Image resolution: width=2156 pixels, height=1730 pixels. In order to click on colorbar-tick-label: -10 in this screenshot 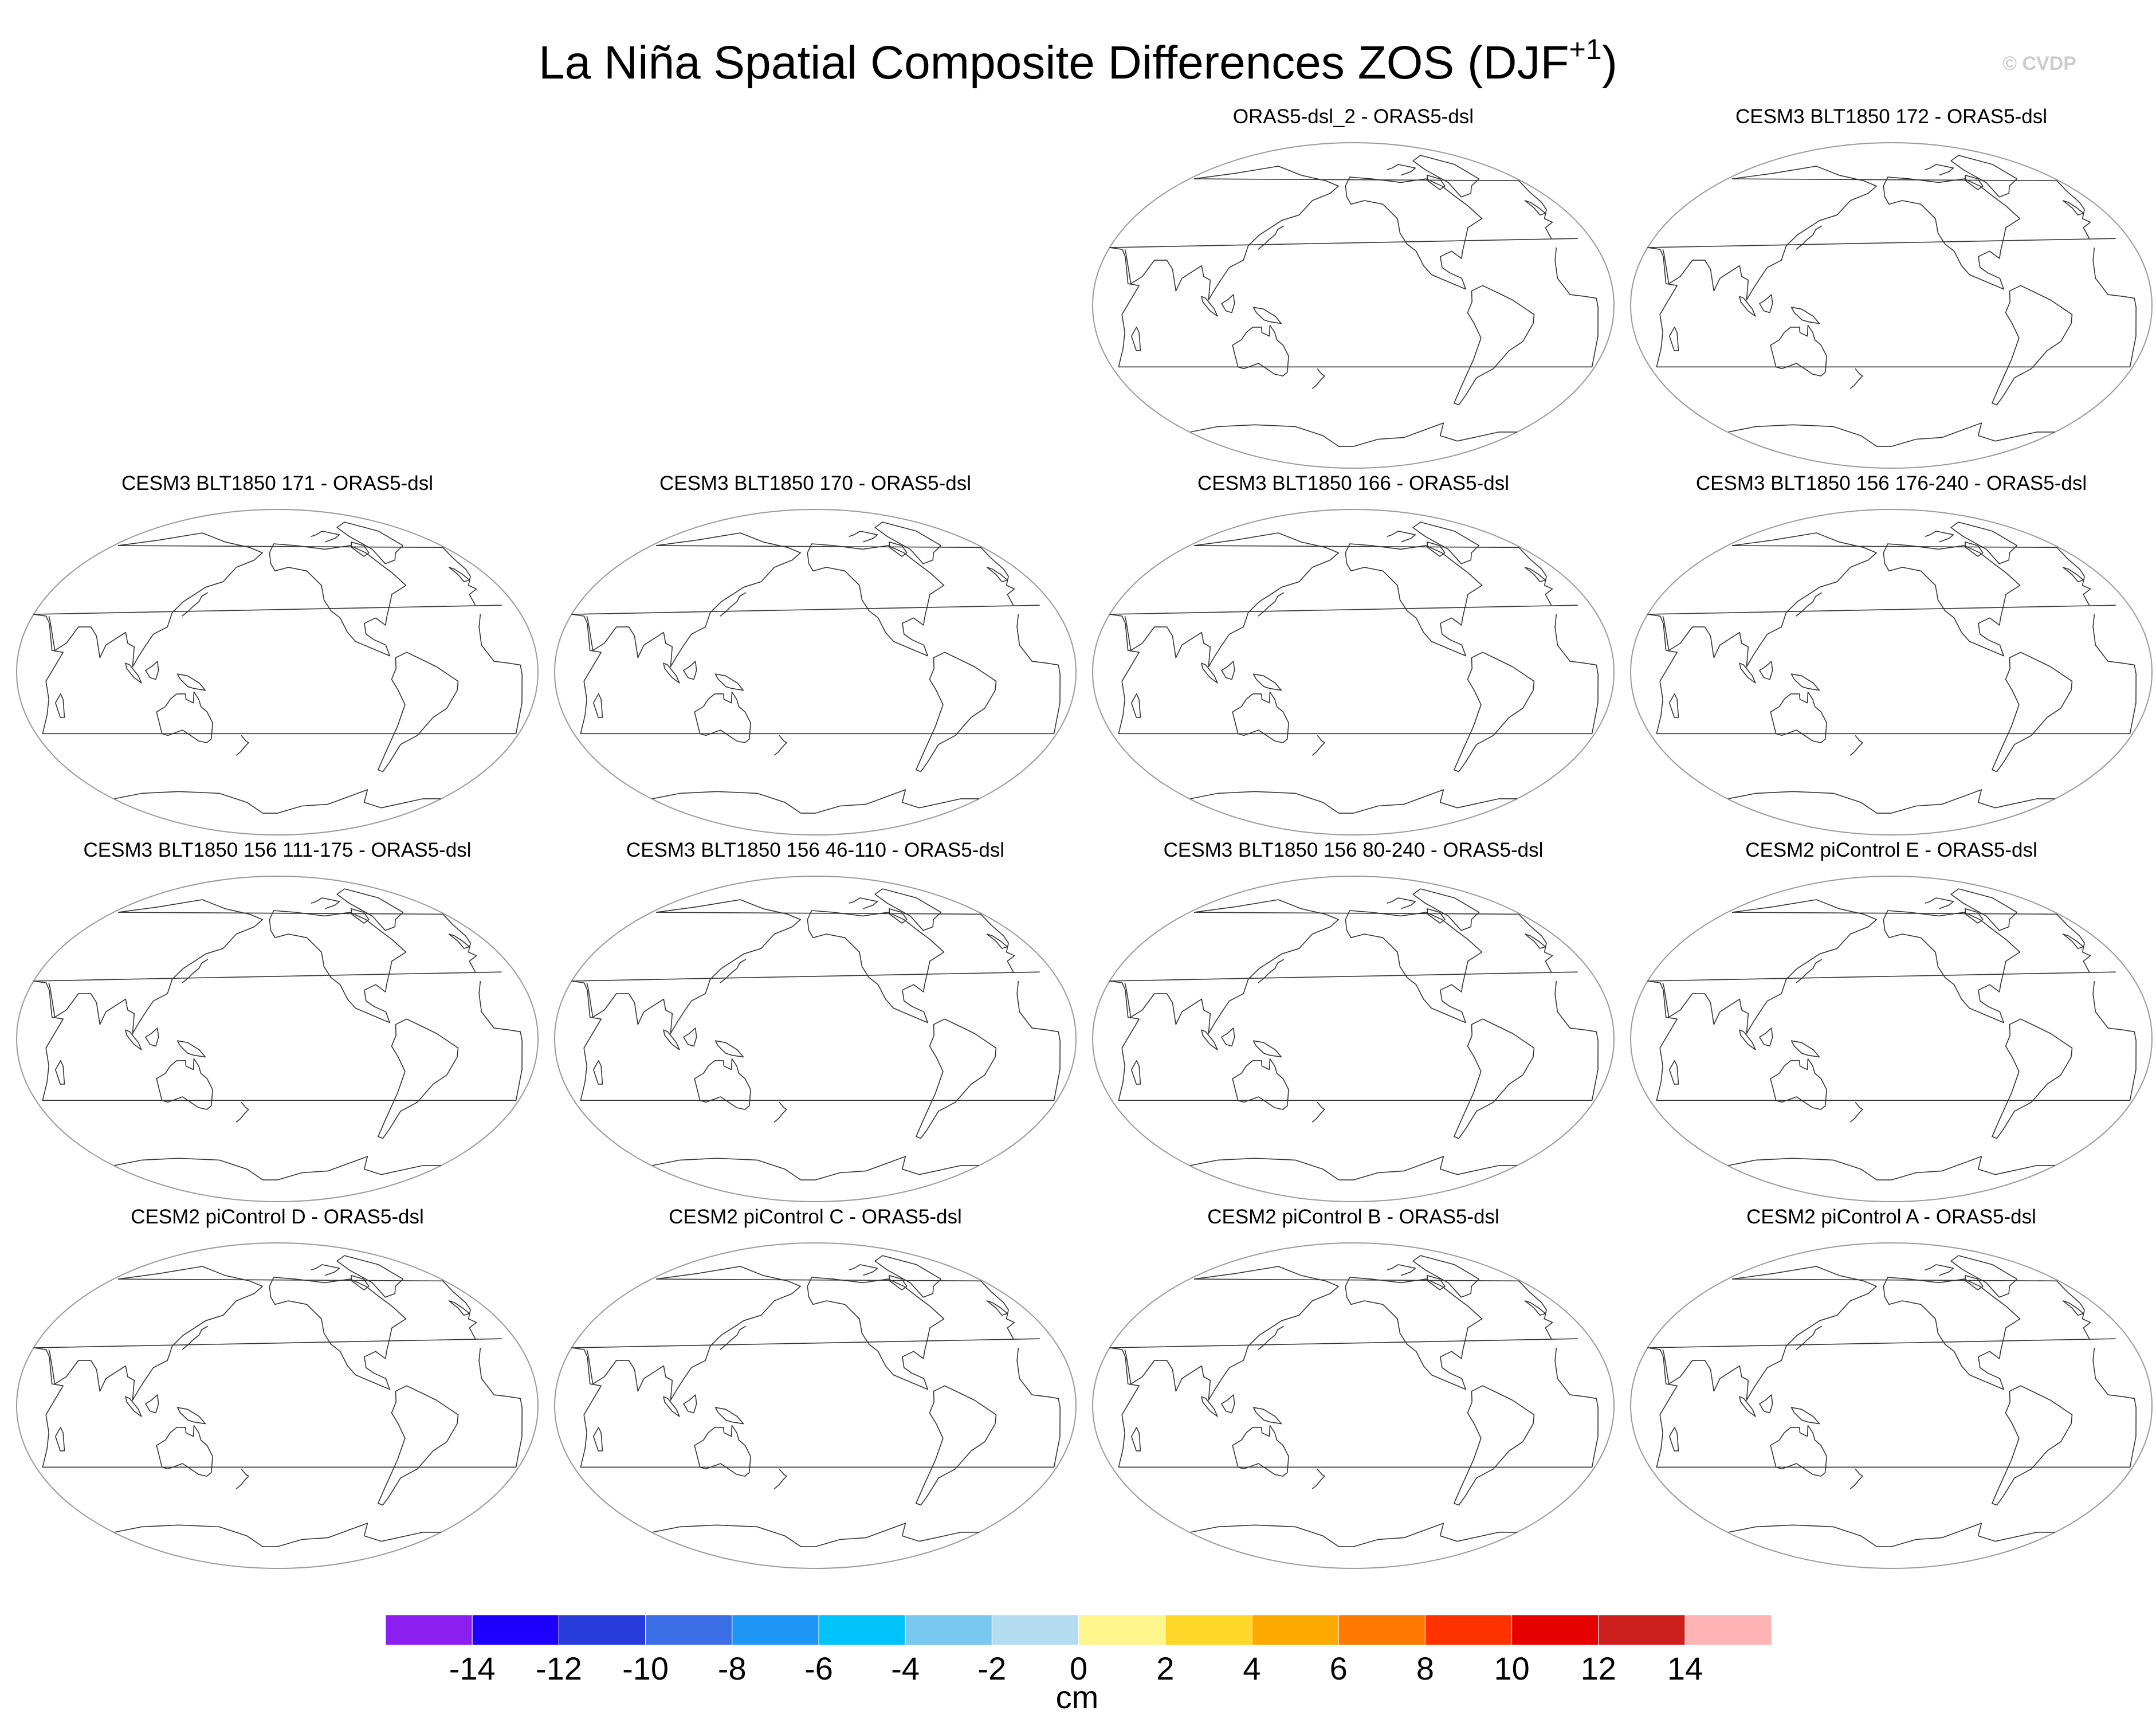, I will do `click(645, 1668)`.